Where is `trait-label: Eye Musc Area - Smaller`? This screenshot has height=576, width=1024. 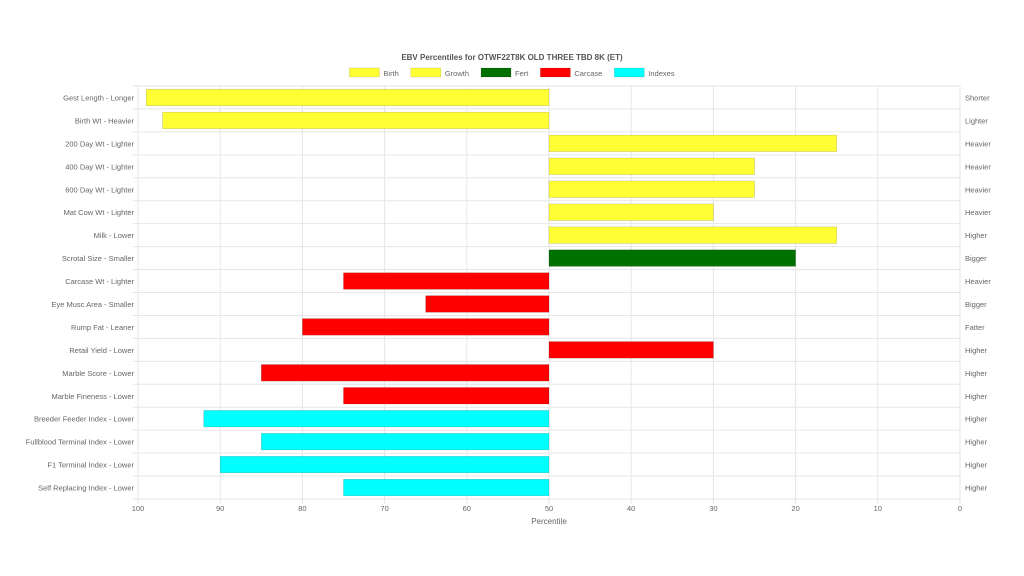 trait-label: Eye Musc Area - Smaller is located at coordinates (92, 304).